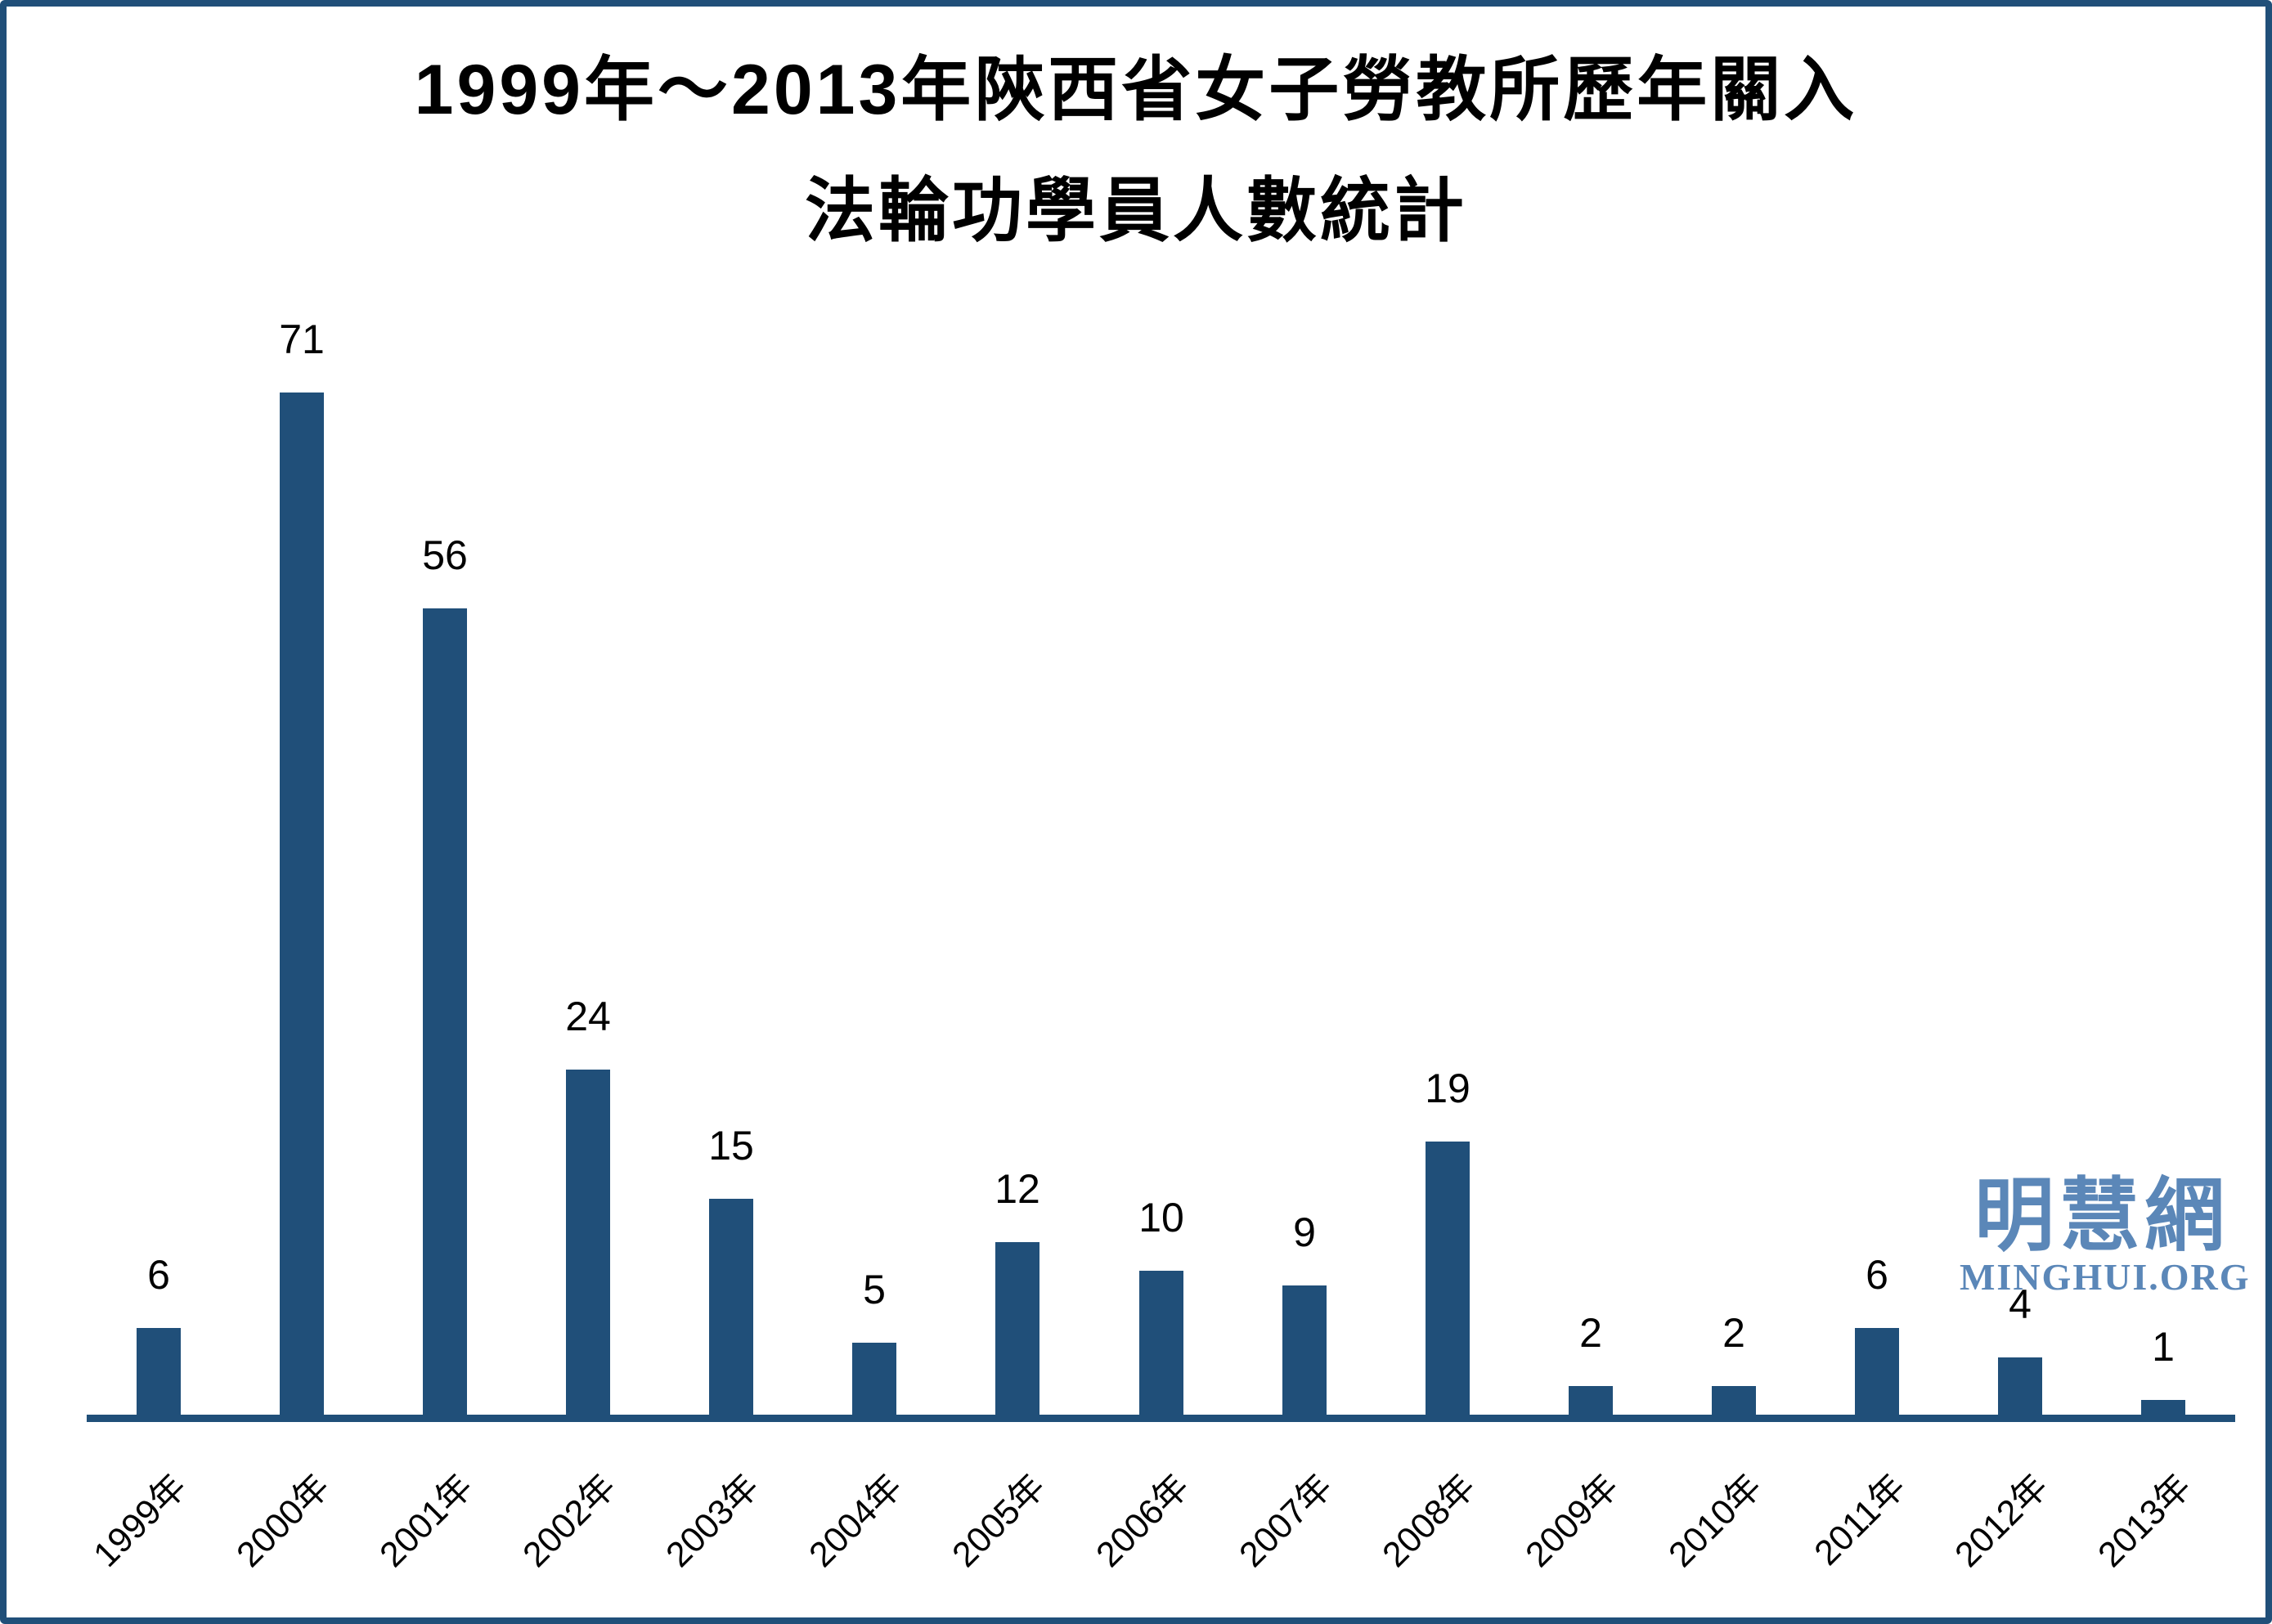 The width and height of the screenshot is (2272, 1624). I want to click on x-tick-label-text: 2011年, so click(1859, 1520).